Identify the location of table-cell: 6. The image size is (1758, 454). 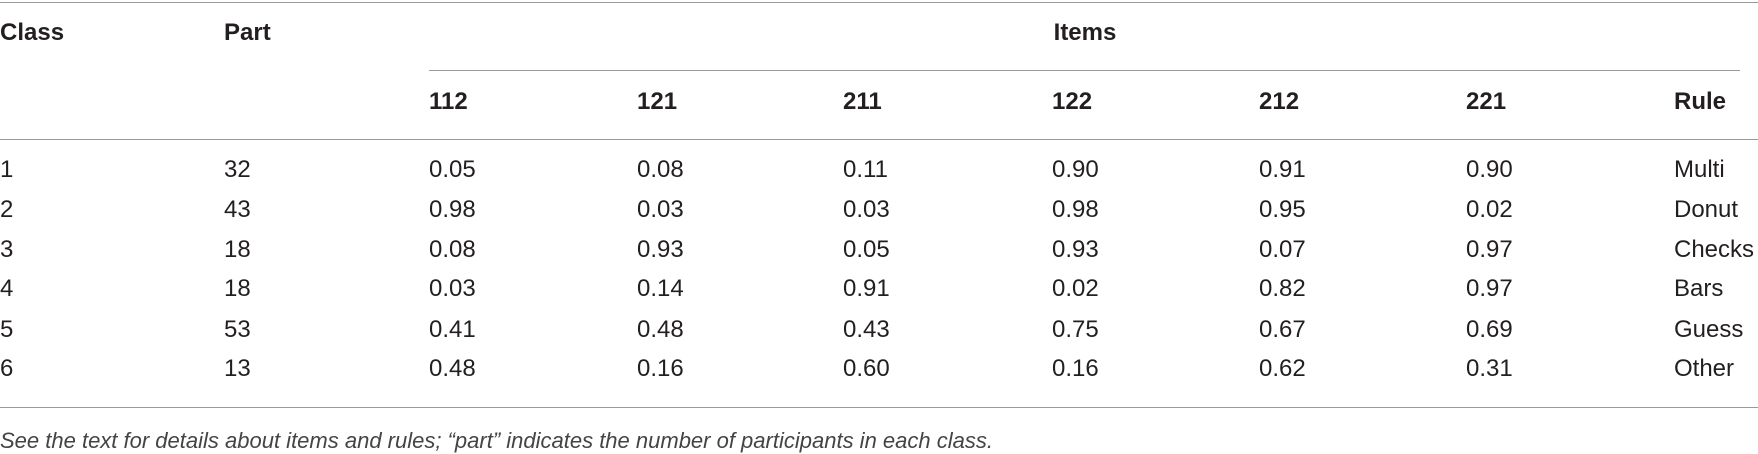
(7, 368).